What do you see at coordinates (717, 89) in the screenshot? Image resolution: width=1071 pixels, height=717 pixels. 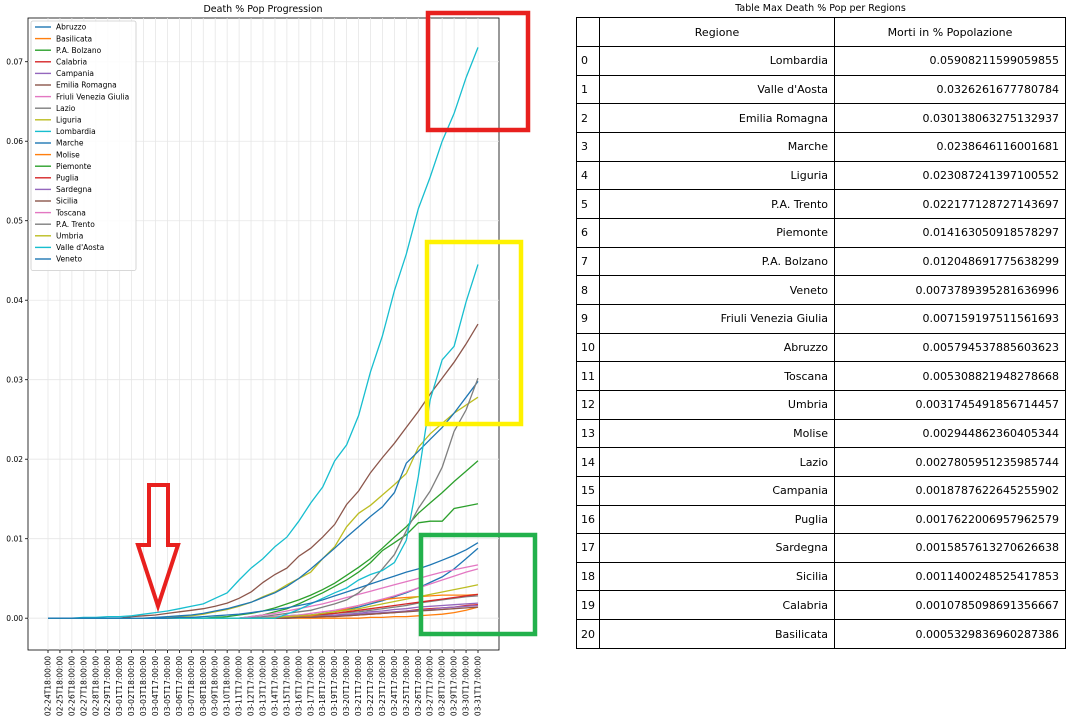 I see `table-cell-region: Valle d'Aosta` at bounding box center [717, 89].